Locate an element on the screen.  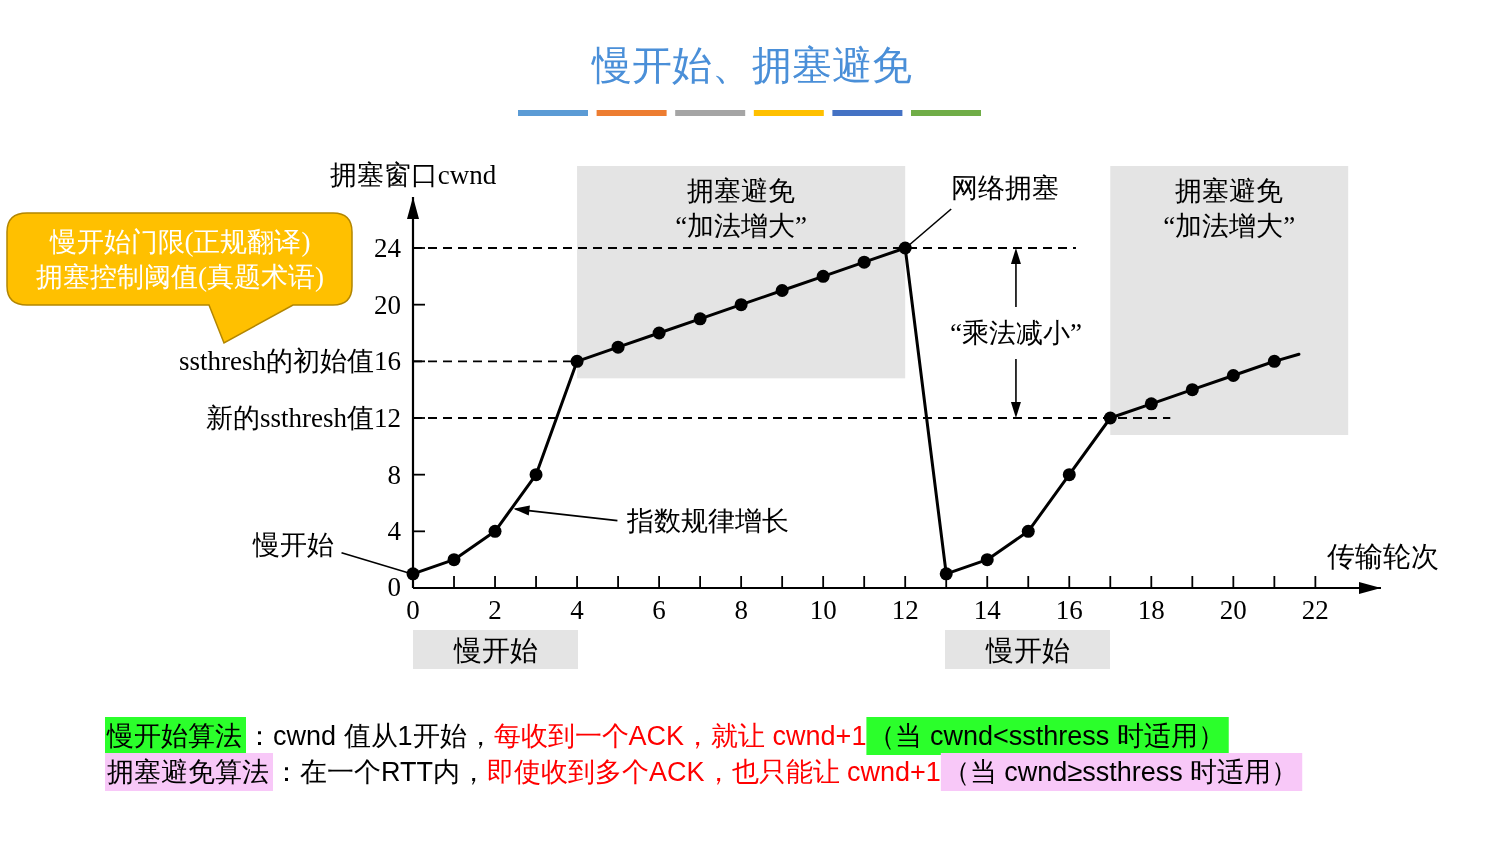
y-tick-label: 0 is located at coordinates (394, 587).